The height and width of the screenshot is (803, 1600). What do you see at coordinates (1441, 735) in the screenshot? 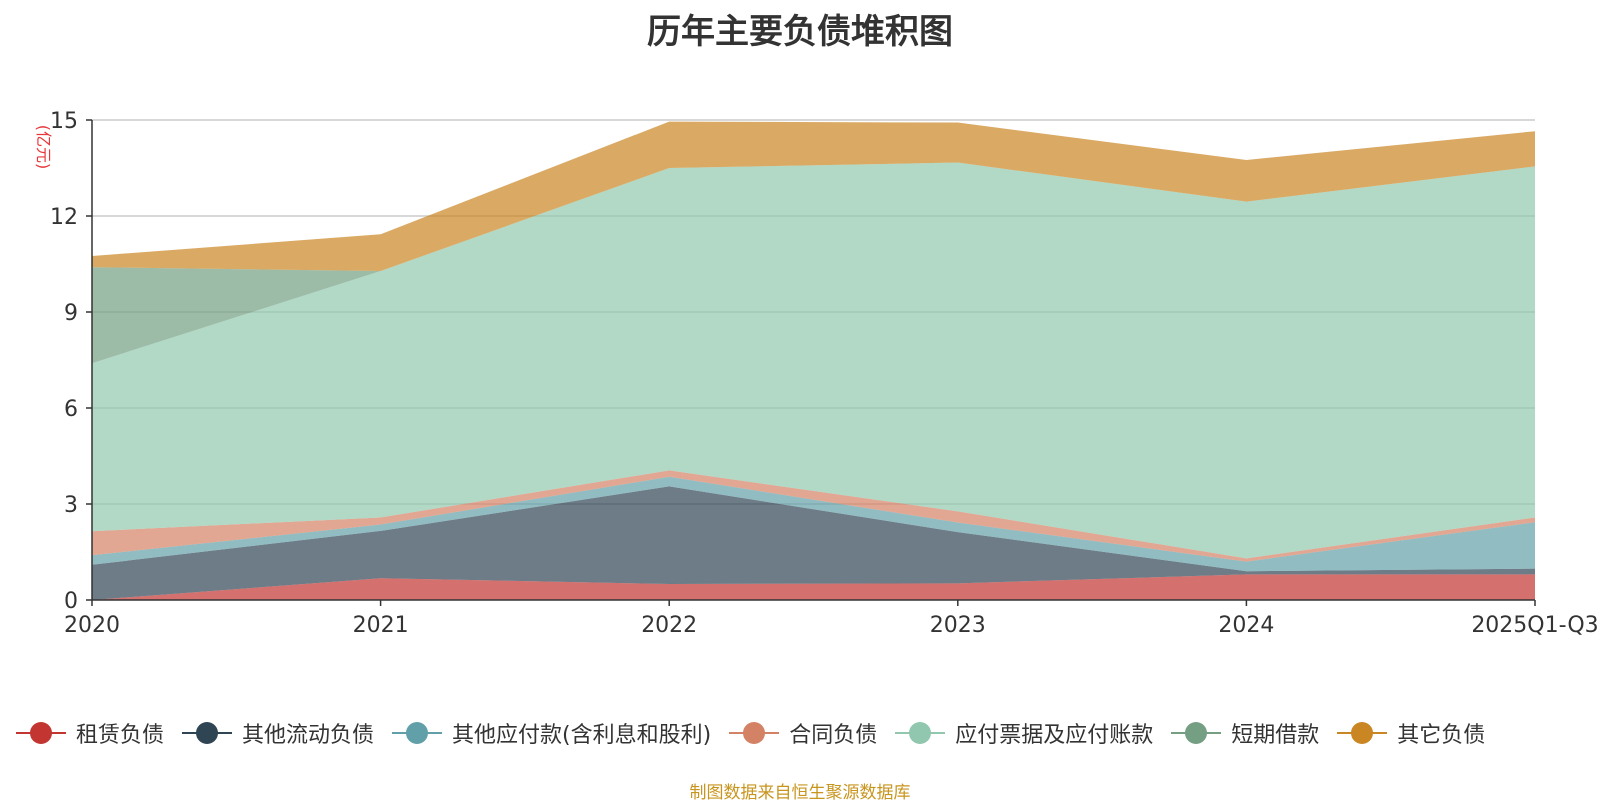
I see `legend-label: 其它负债` at bounding box center [1441, 735].